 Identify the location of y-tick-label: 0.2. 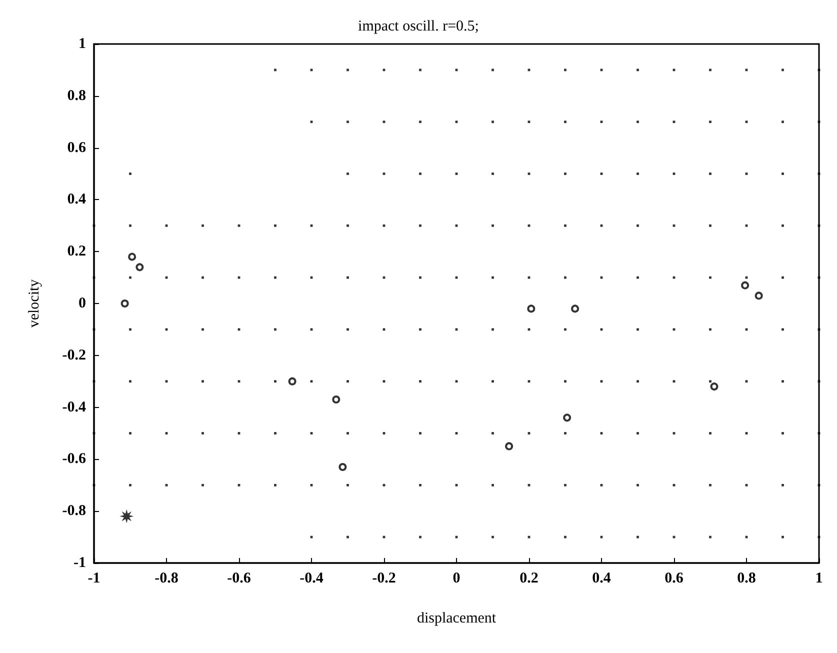
(76, 252).